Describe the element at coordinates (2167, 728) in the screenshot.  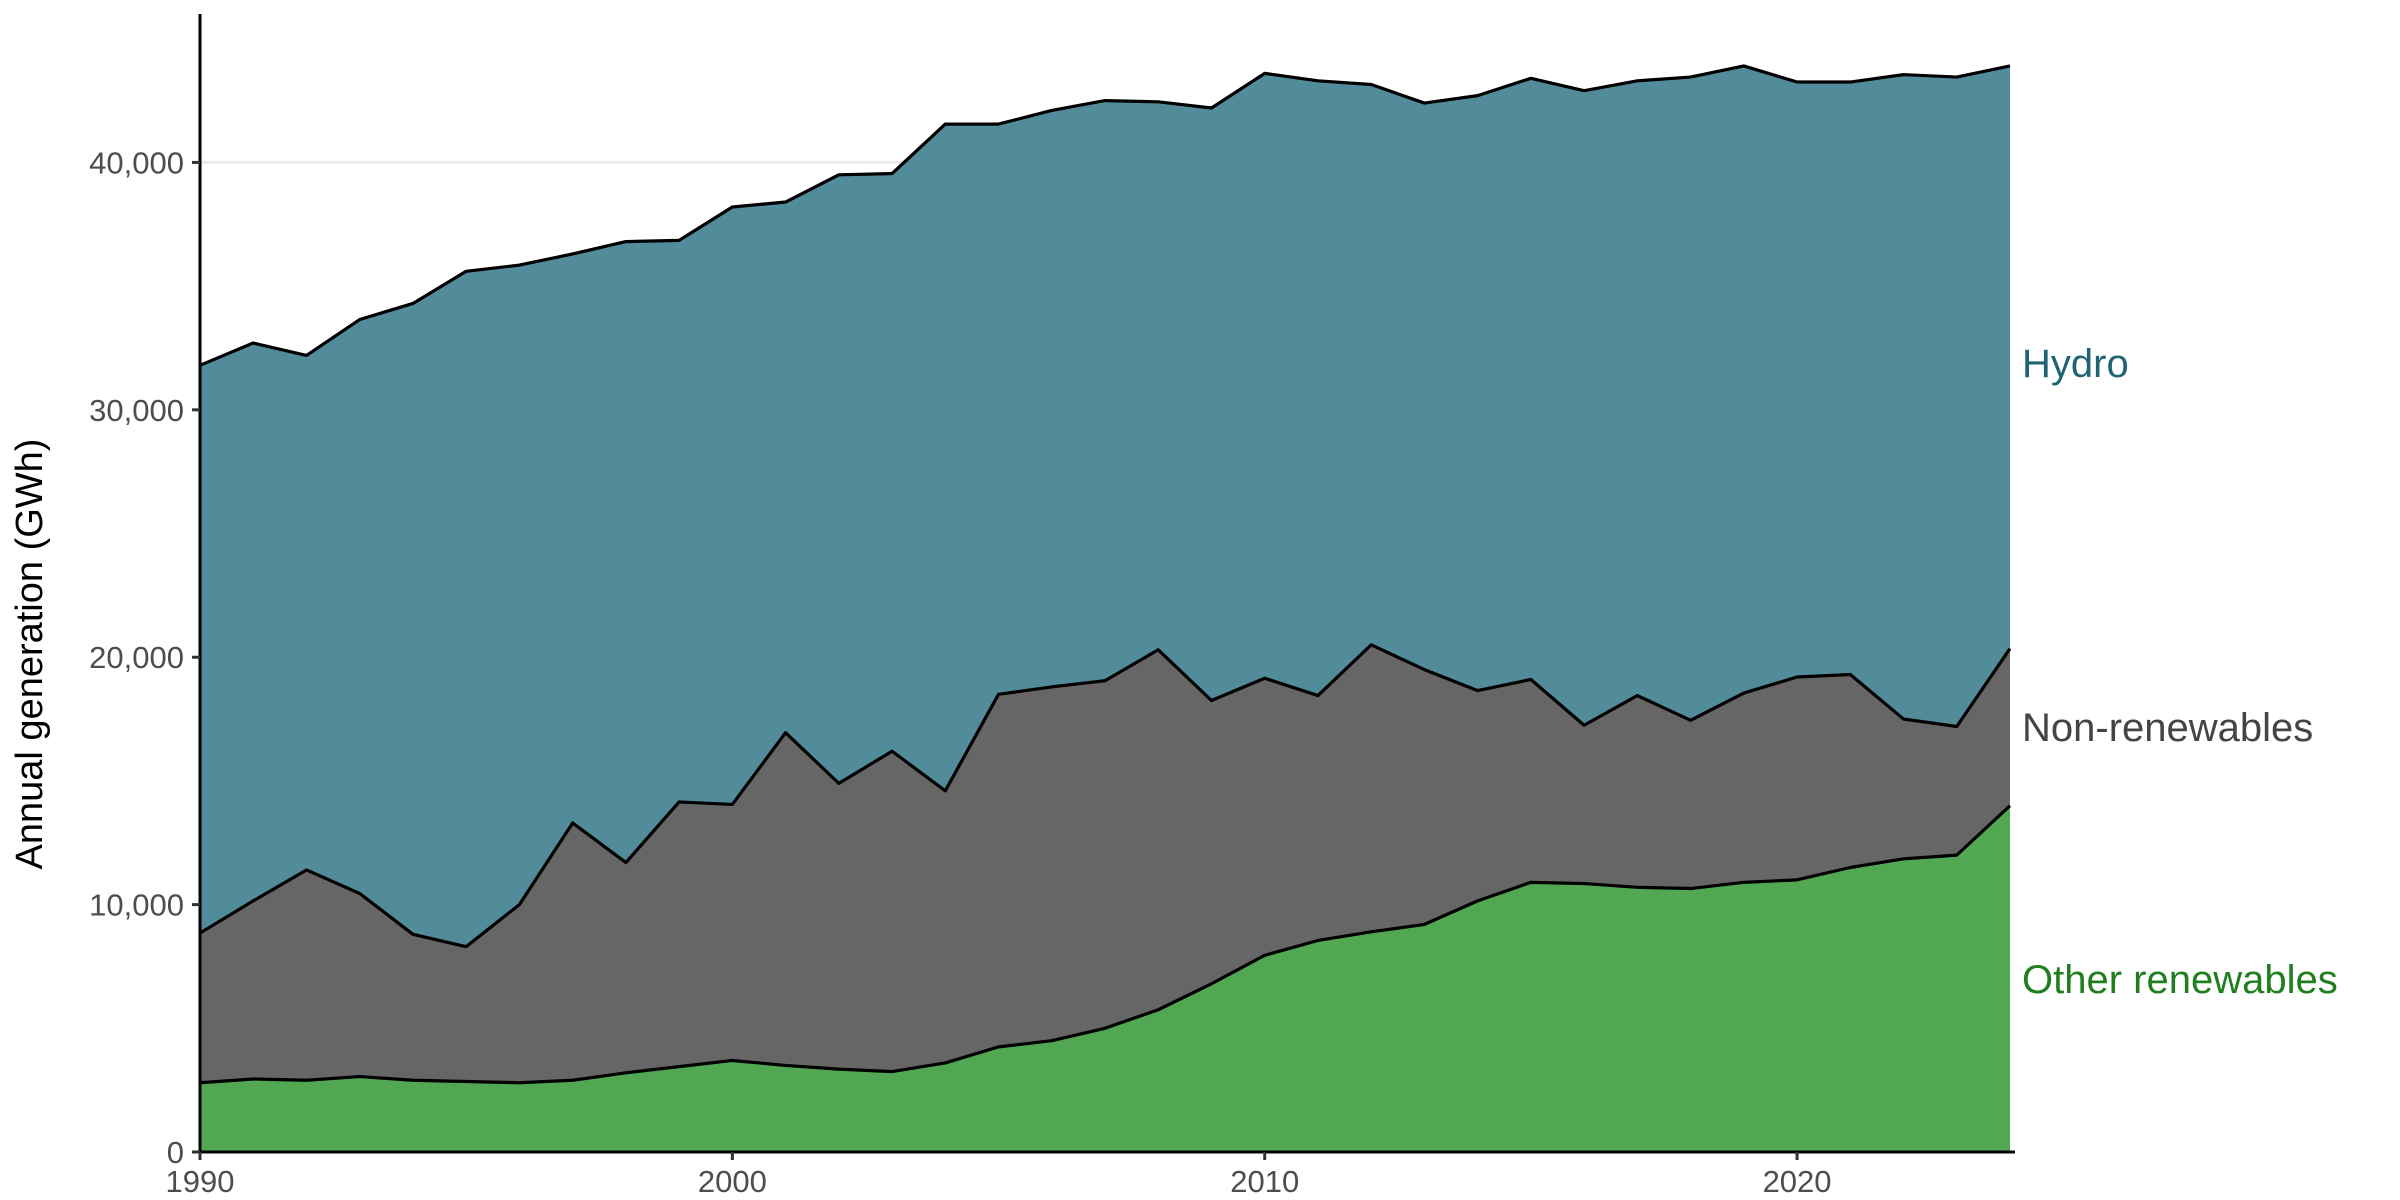
I see `series-label-non-renewables: Non-renewables` at that location.